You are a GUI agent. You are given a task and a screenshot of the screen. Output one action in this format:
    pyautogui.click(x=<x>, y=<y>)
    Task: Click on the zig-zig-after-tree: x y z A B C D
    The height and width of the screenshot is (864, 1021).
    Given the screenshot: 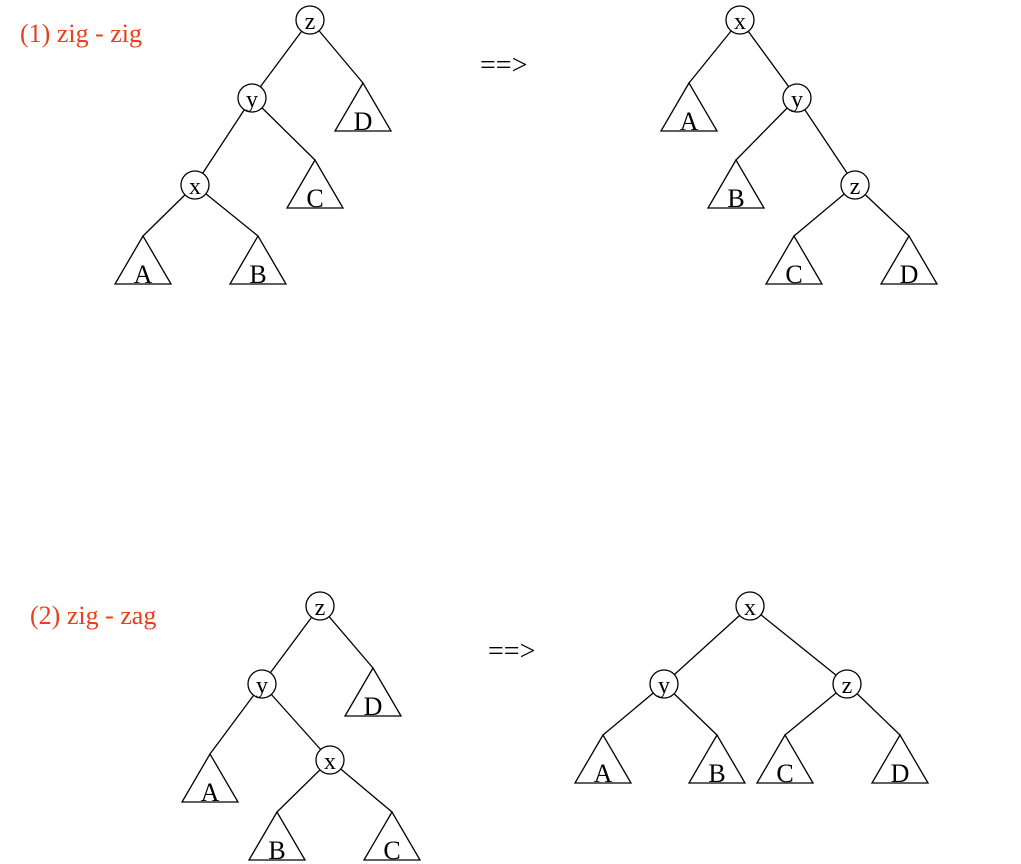 What is the action you would take?
    pyautogui.click(x=799, y=147)
    